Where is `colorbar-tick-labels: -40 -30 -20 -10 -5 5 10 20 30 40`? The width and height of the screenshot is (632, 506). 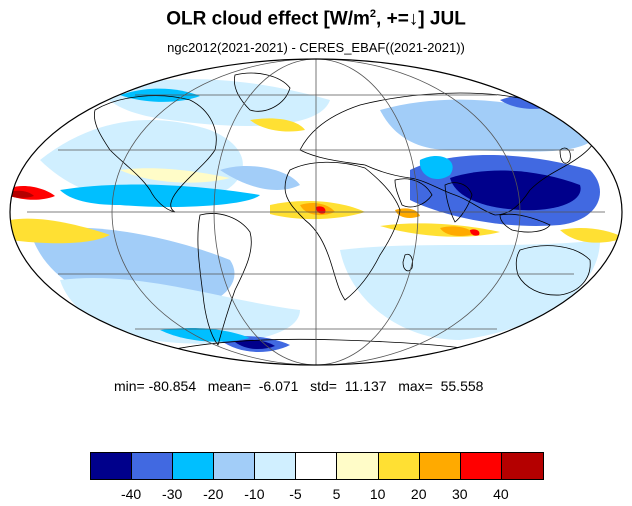
colorbar-tick-labels: -40 -30 -20 -10 -5 5 10 20 30 40 is located at coordinates (316, 495).